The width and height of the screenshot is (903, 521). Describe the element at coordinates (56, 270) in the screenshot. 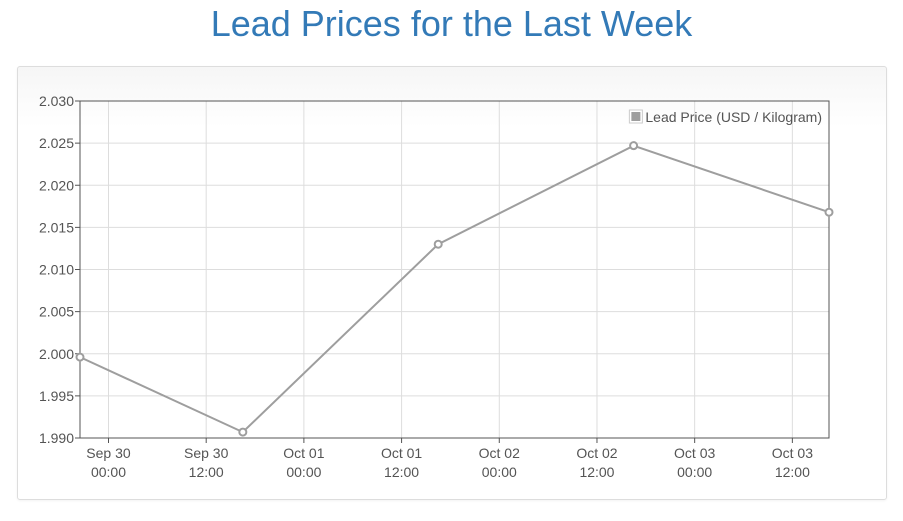

I see `y-tick-label: 2.010` at that location.